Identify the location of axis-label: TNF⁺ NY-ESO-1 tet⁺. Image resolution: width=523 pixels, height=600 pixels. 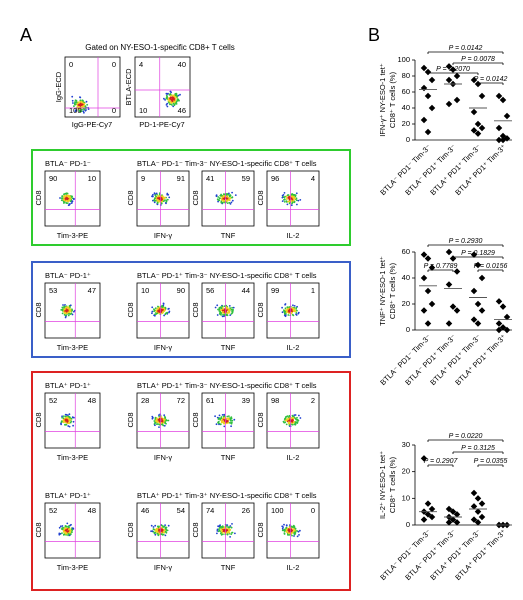
(382, 291).